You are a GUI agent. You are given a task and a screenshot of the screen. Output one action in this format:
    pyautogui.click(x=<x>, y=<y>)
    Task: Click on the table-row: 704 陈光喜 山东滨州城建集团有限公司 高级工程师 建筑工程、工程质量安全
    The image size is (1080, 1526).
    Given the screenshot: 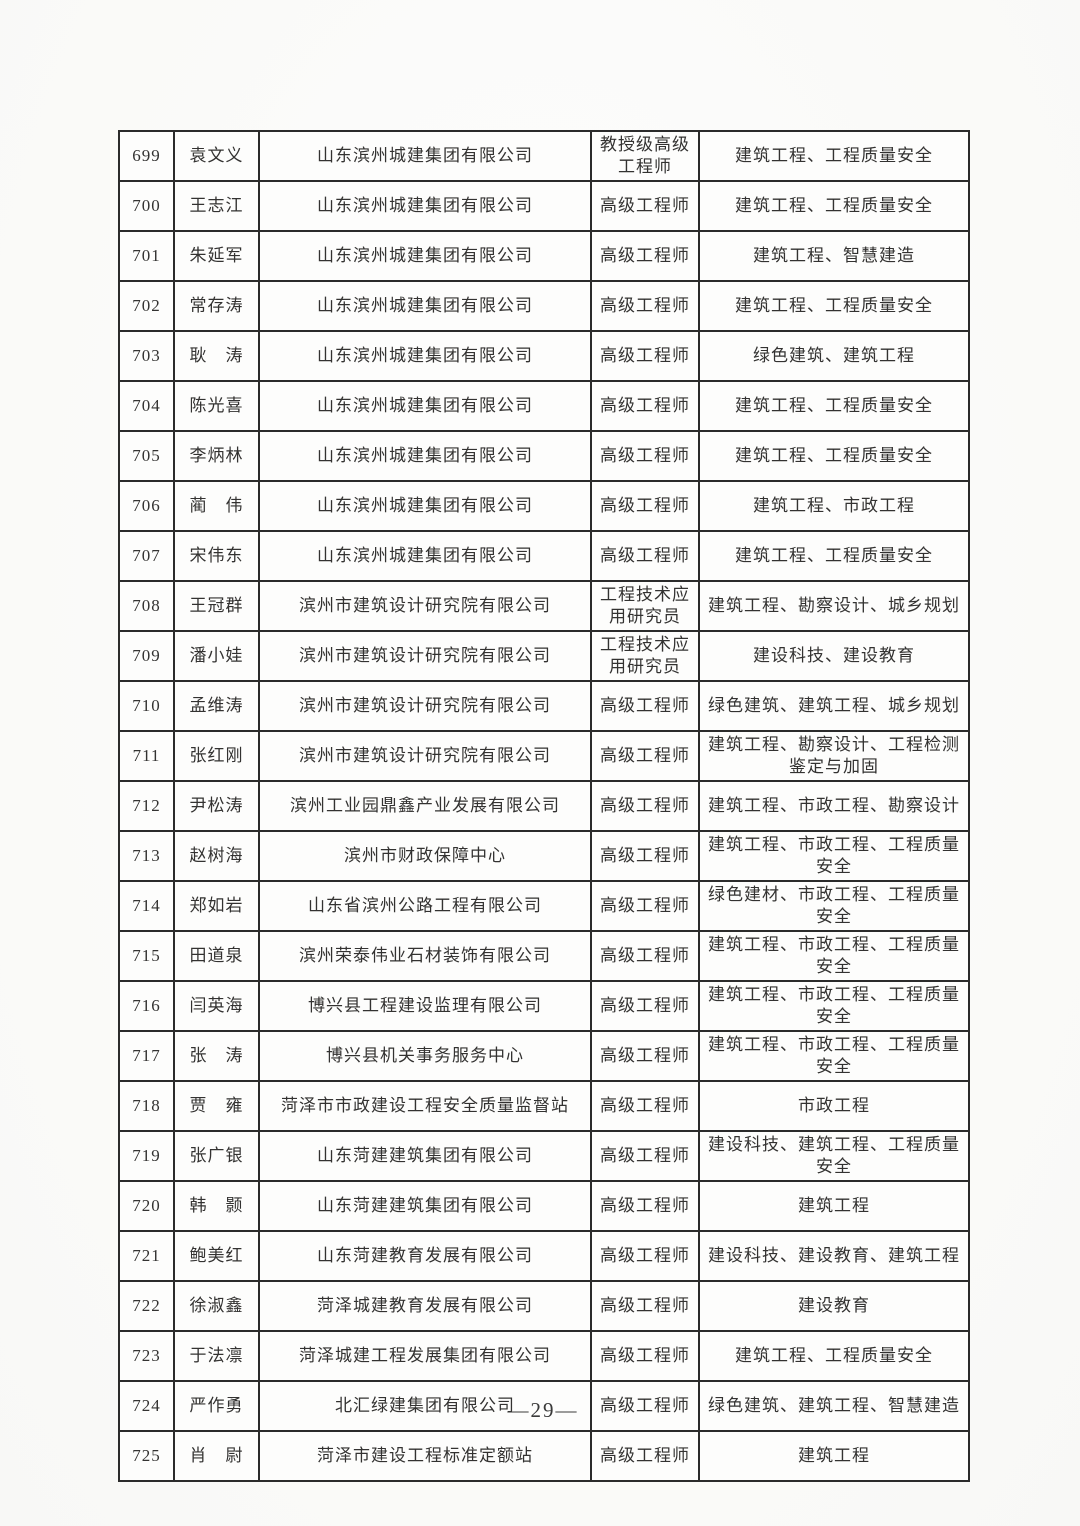 What is the action you would take?
    pyautogui.click(x=544, y=406)
    